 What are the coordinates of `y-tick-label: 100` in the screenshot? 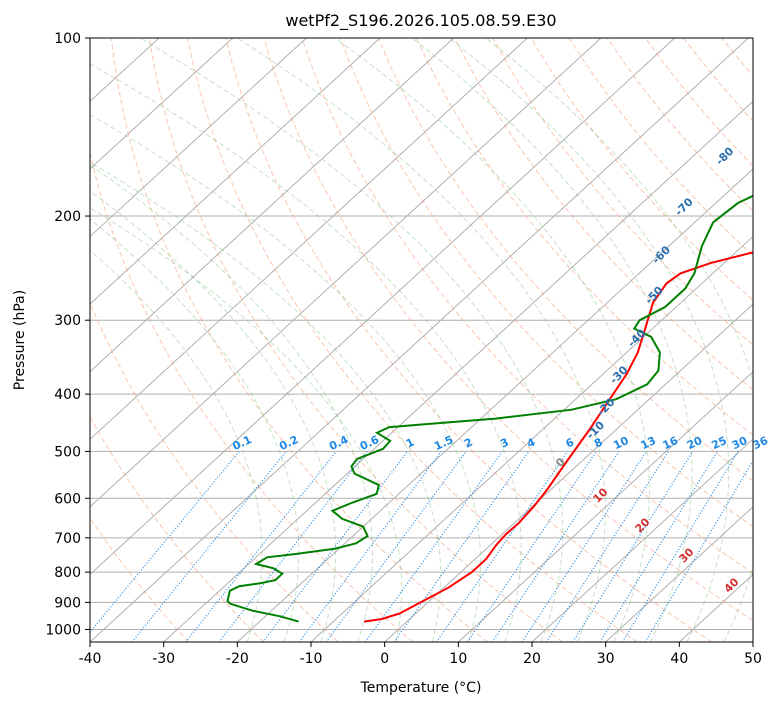 It's located at (67, 39).